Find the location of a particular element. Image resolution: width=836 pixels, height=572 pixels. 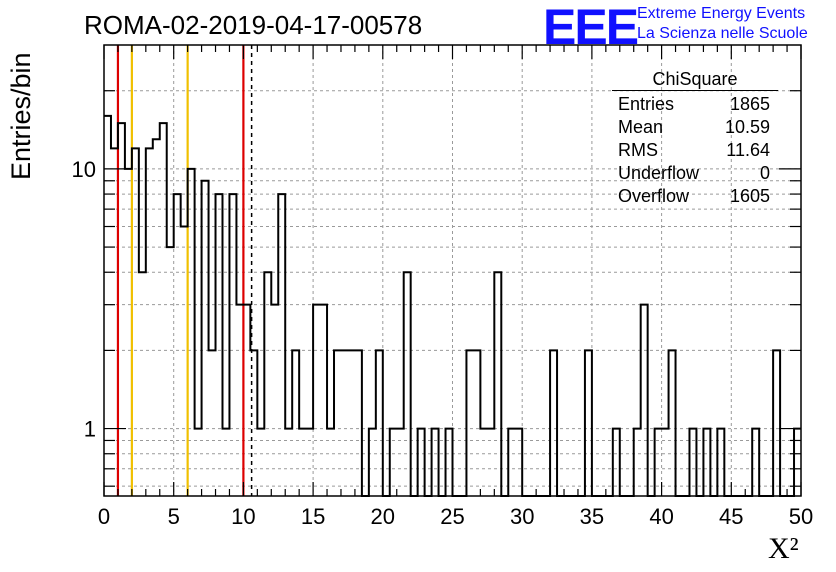

x-tick-label: 5 is located at coordinates (174, 516).